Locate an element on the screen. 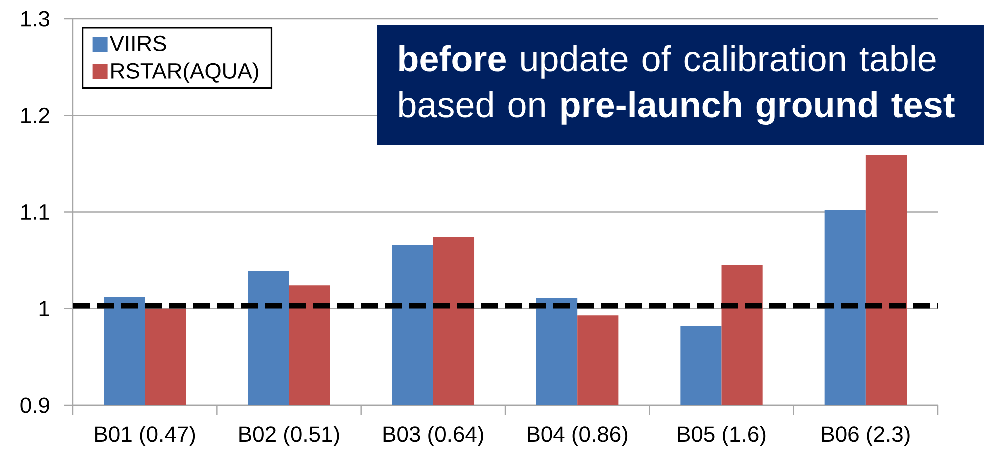 The image size is (984, 459). annotation: before update of calibration table based on pre-launch ground test is located at coordinates (677, 85).